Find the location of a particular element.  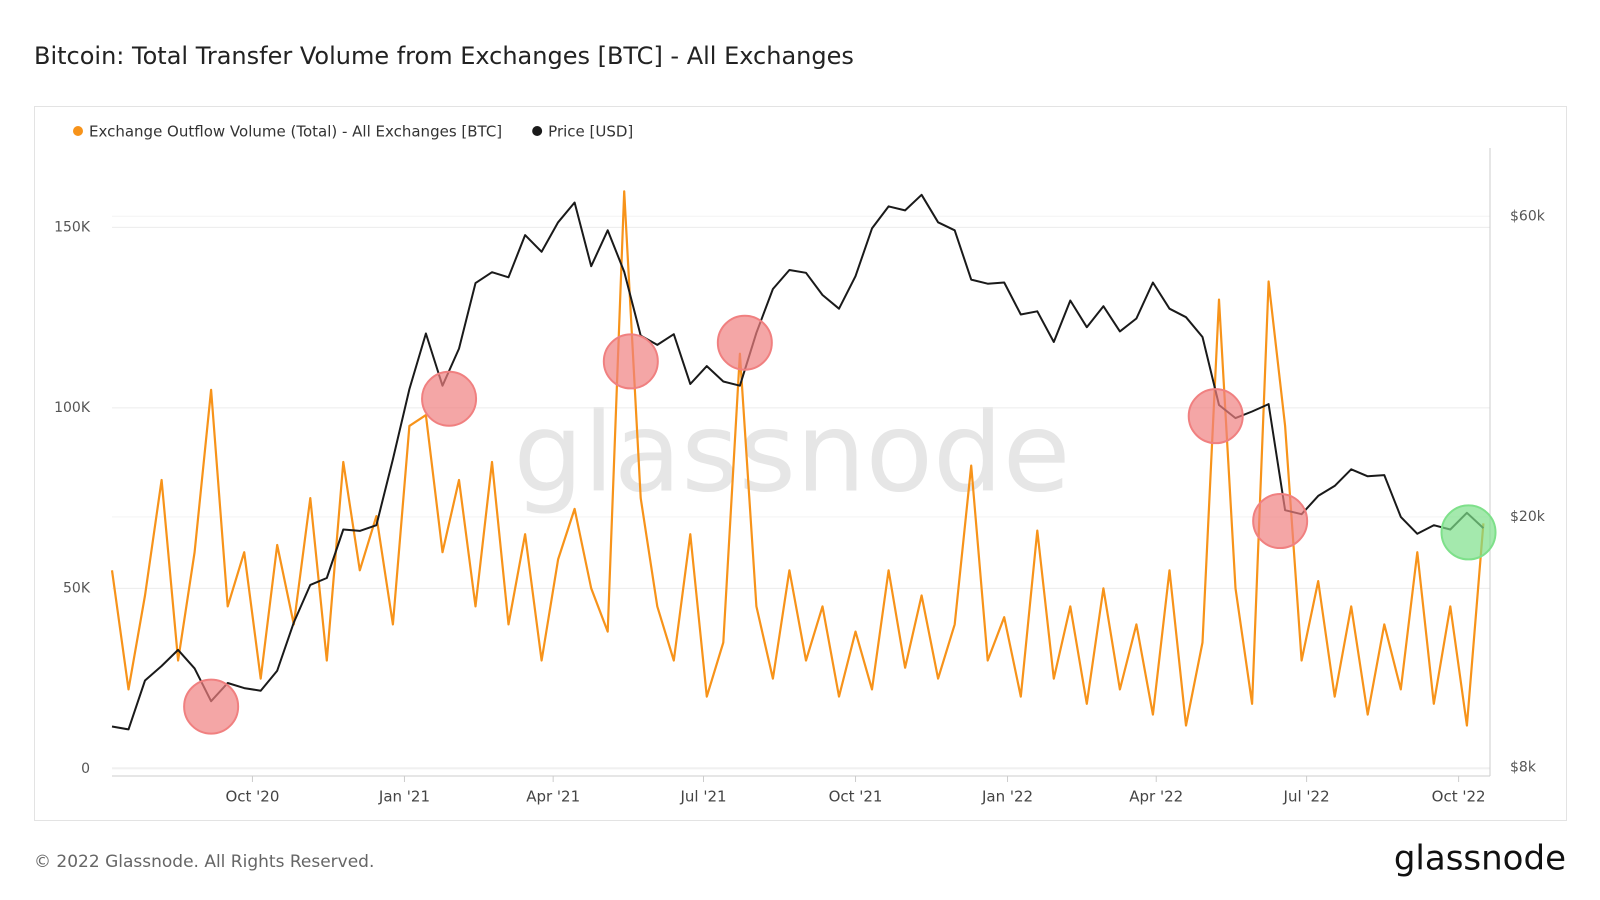

x-tick-label: Jul '21 is located at coordinates (702, 797).